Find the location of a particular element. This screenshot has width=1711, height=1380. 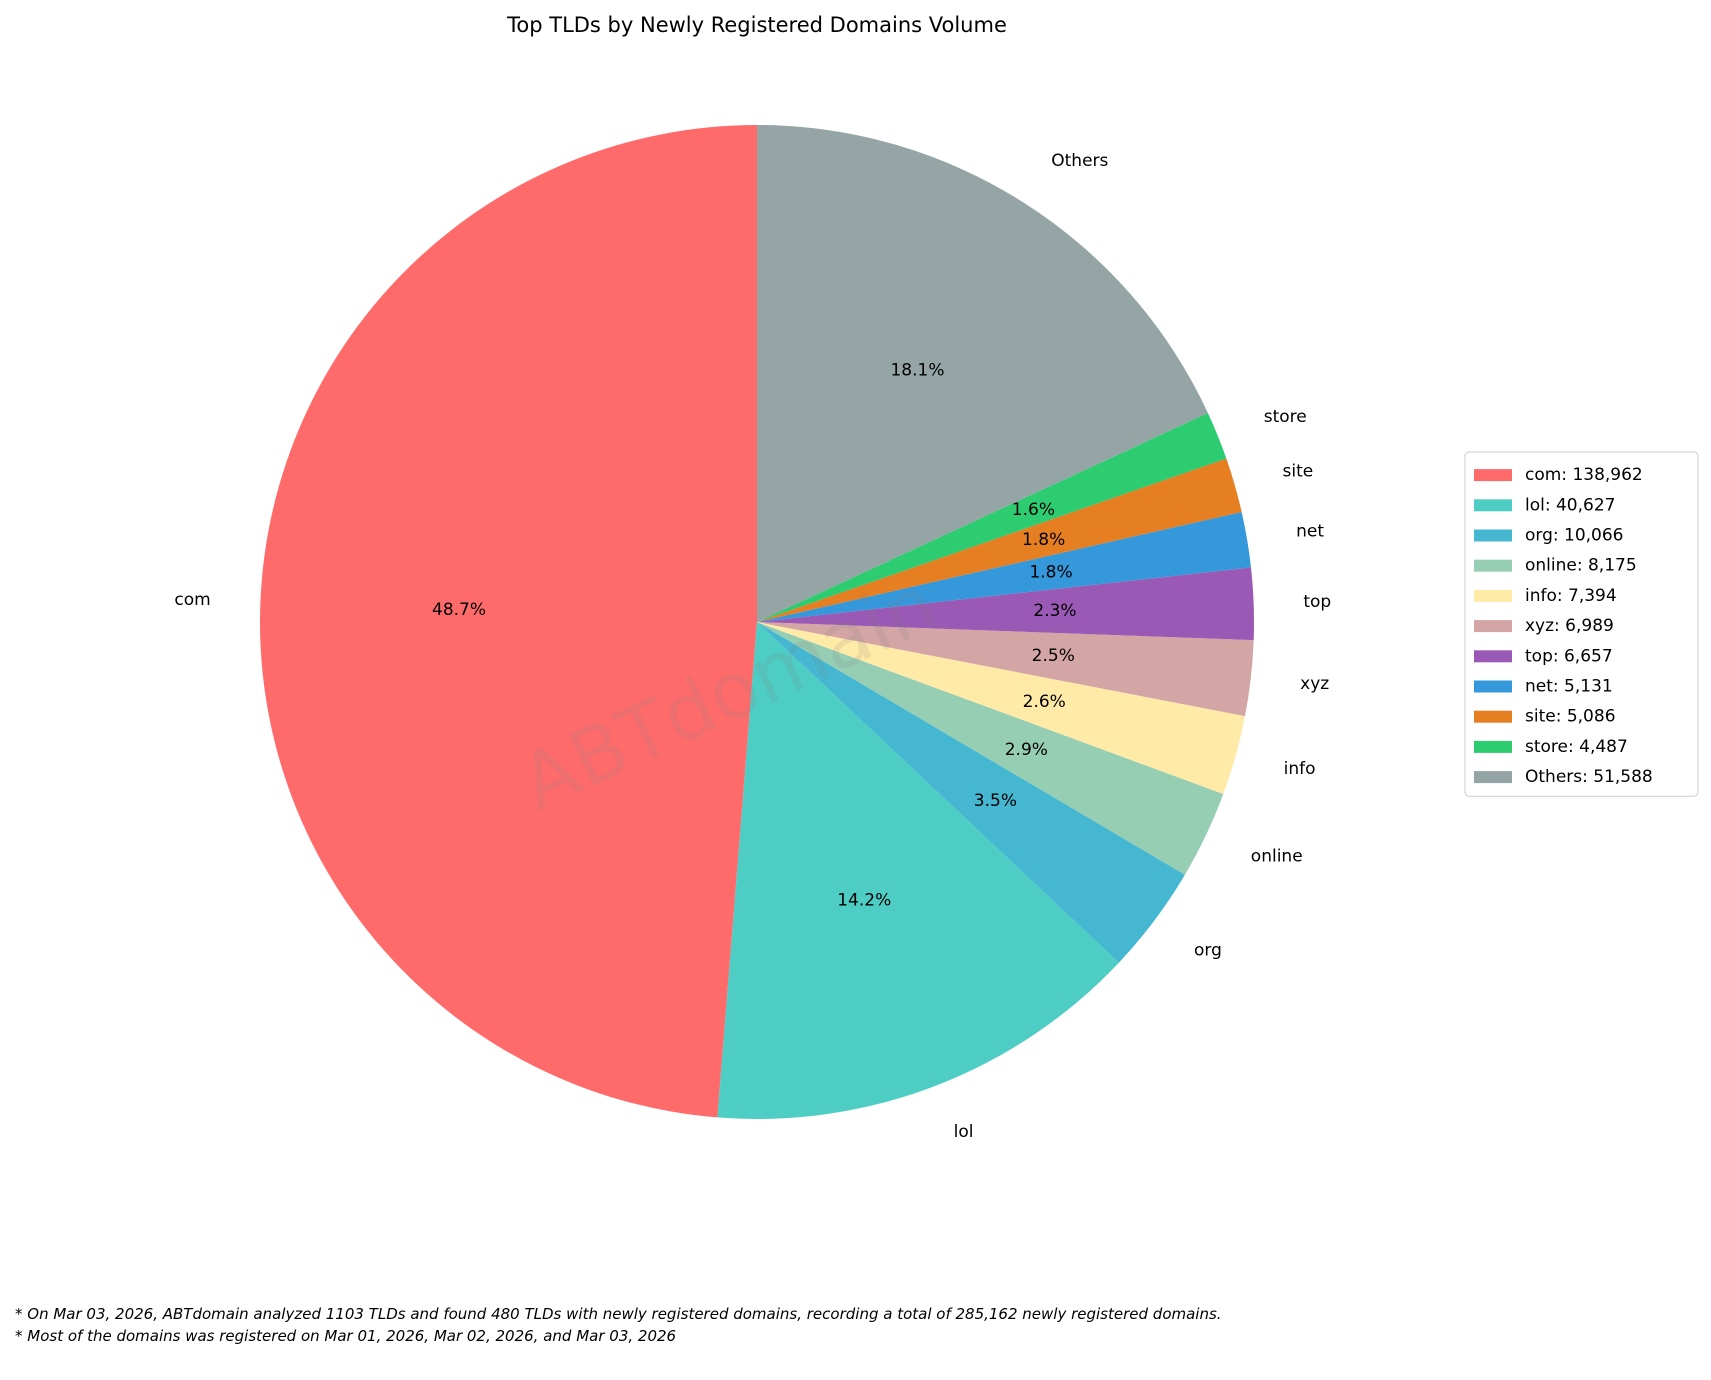

legend-label: store: 4,487 is located at coordinates (1576, 747).